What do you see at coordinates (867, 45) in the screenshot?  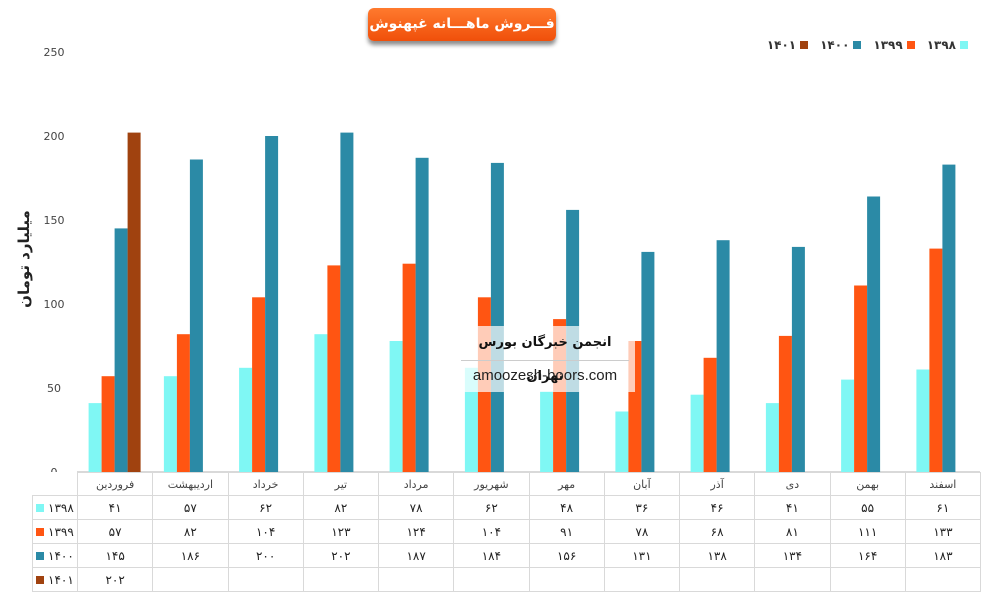 I see `legend: ۱۴۰۱ ۱۴۰۰ ۱۳۹۹ ۱۳۹۸` at bounding box center [867, 45].